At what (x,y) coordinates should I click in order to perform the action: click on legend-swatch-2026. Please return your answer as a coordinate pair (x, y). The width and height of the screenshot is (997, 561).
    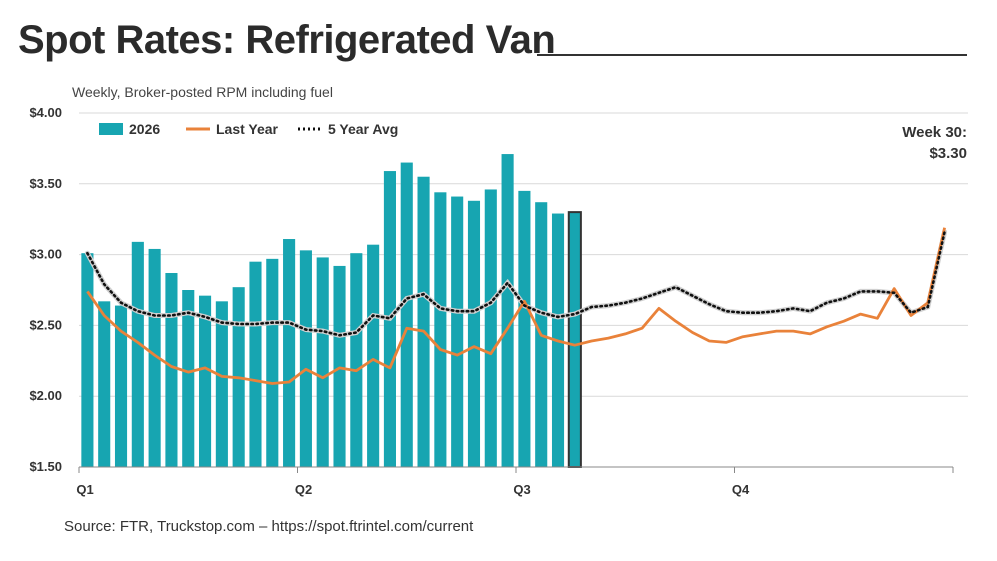
    Looking at the image, I should click on (111, 129).